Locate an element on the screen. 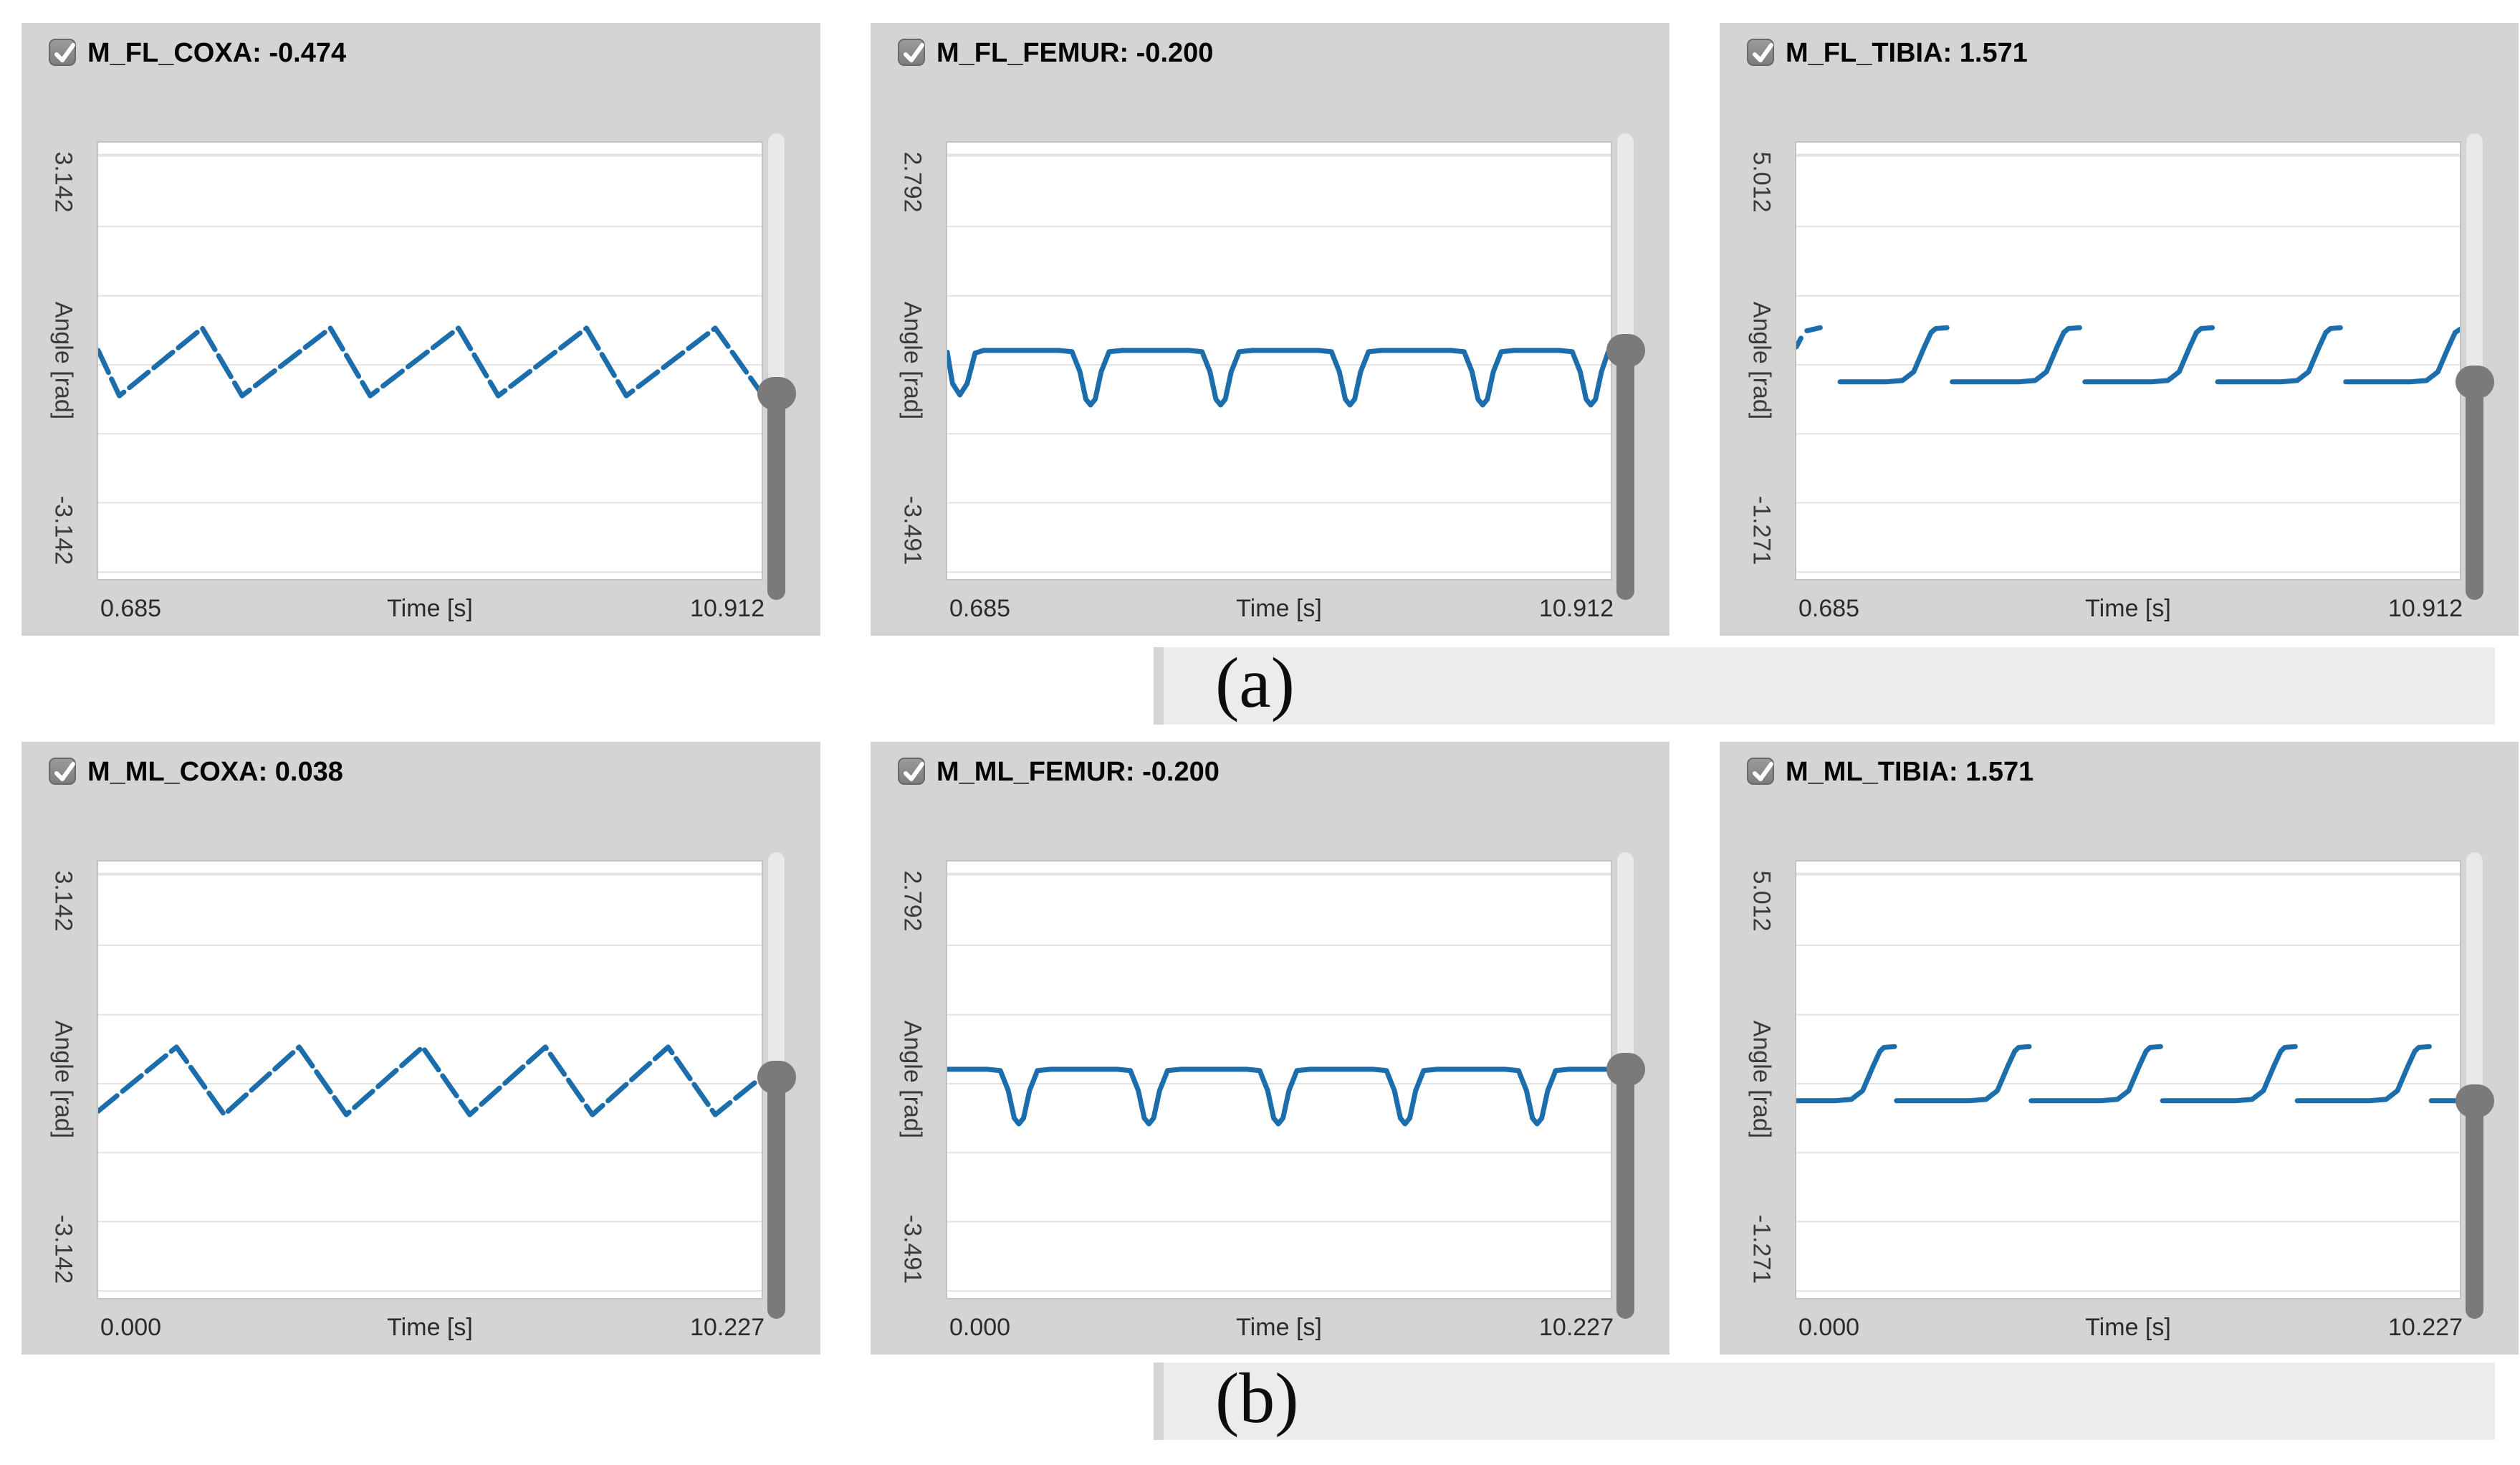  subfigure-label-a: (a) is located at coordinates (1824, 684).